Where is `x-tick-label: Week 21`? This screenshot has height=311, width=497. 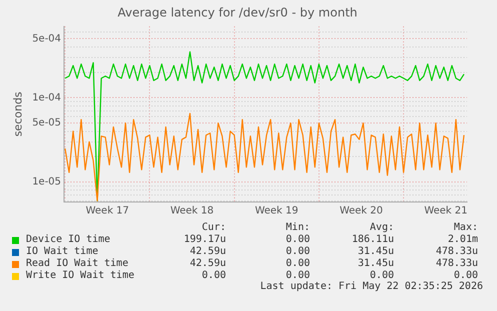 x-tick-label: Week 21 is located at coordinates (446, 211).